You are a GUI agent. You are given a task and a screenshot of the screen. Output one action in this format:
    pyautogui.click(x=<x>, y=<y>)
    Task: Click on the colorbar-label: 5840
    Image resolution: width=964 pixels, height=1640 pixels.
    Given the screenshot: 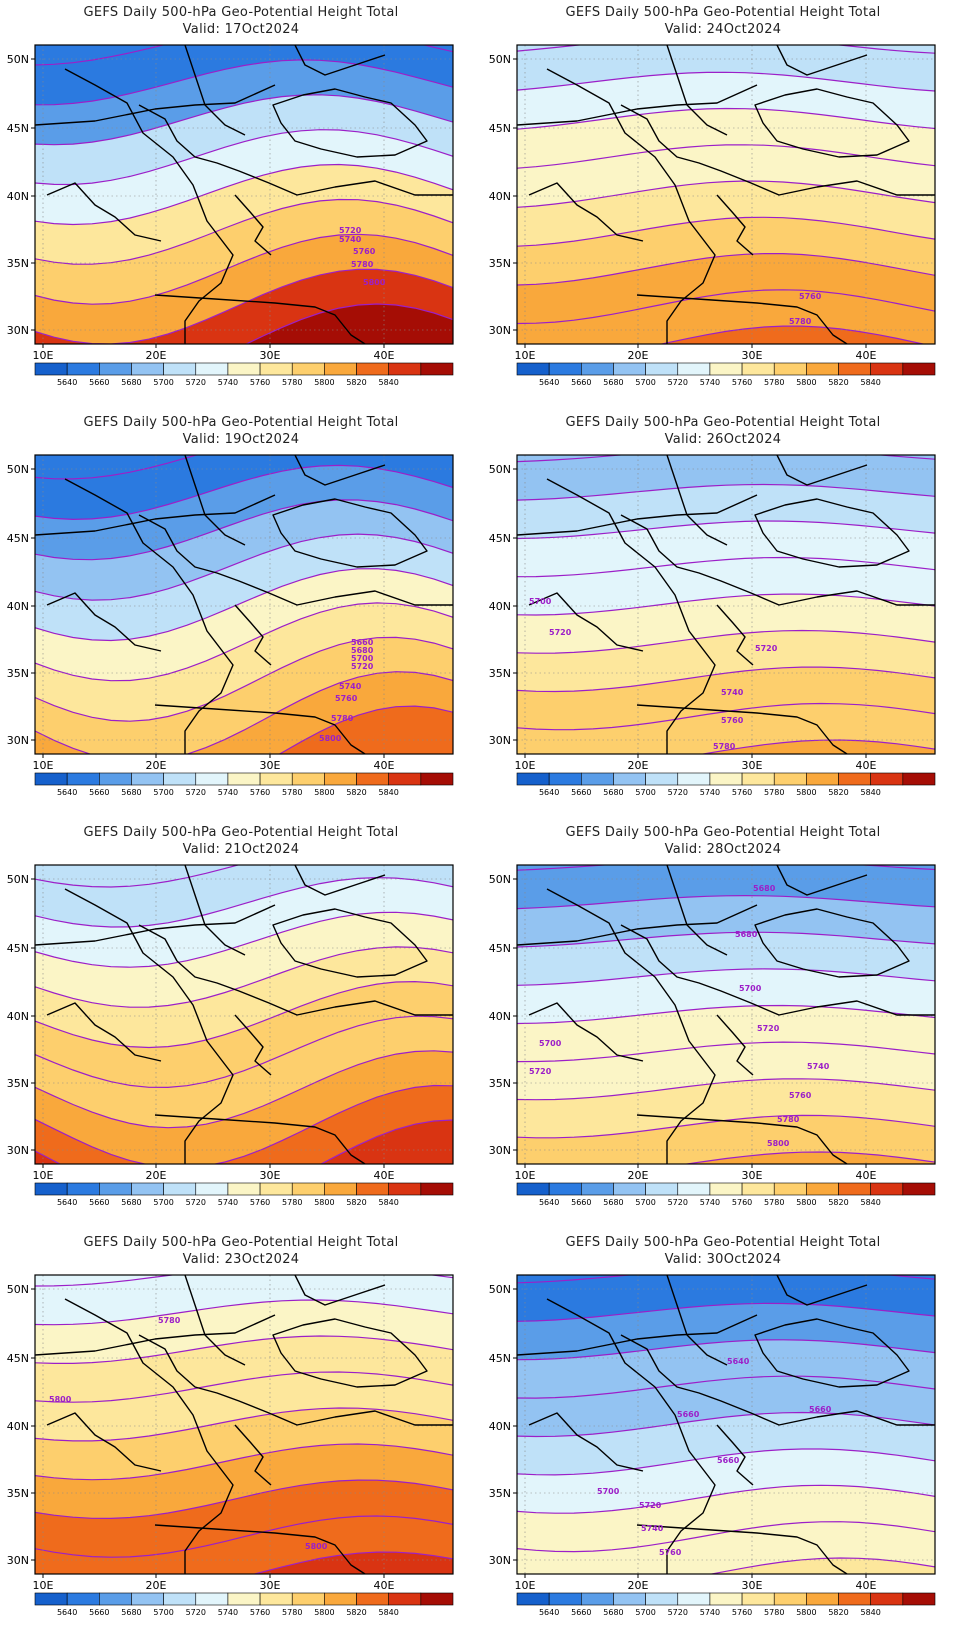 What is the action you would take?
    pyautogui.click(x=871, y=1202)
    